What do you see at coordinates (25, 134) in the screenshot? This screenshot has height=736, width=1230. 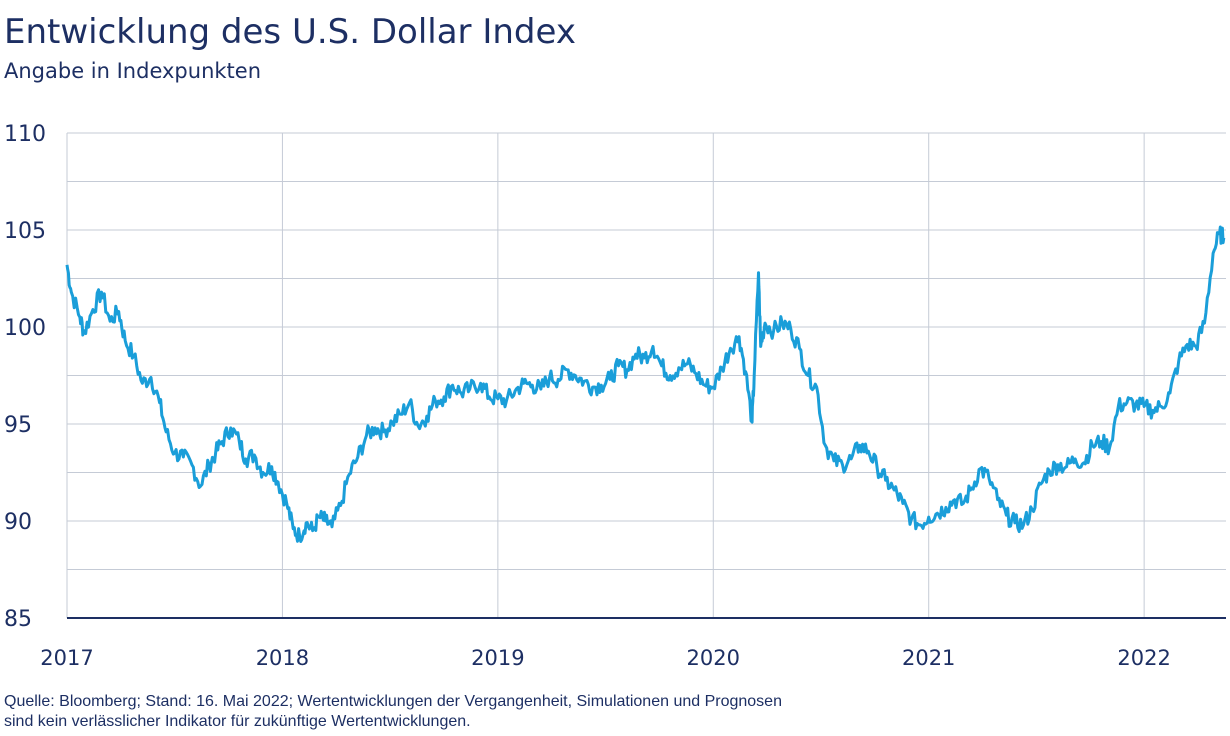 I see `y-tick-label: 110` at bounding box center [25, 134].